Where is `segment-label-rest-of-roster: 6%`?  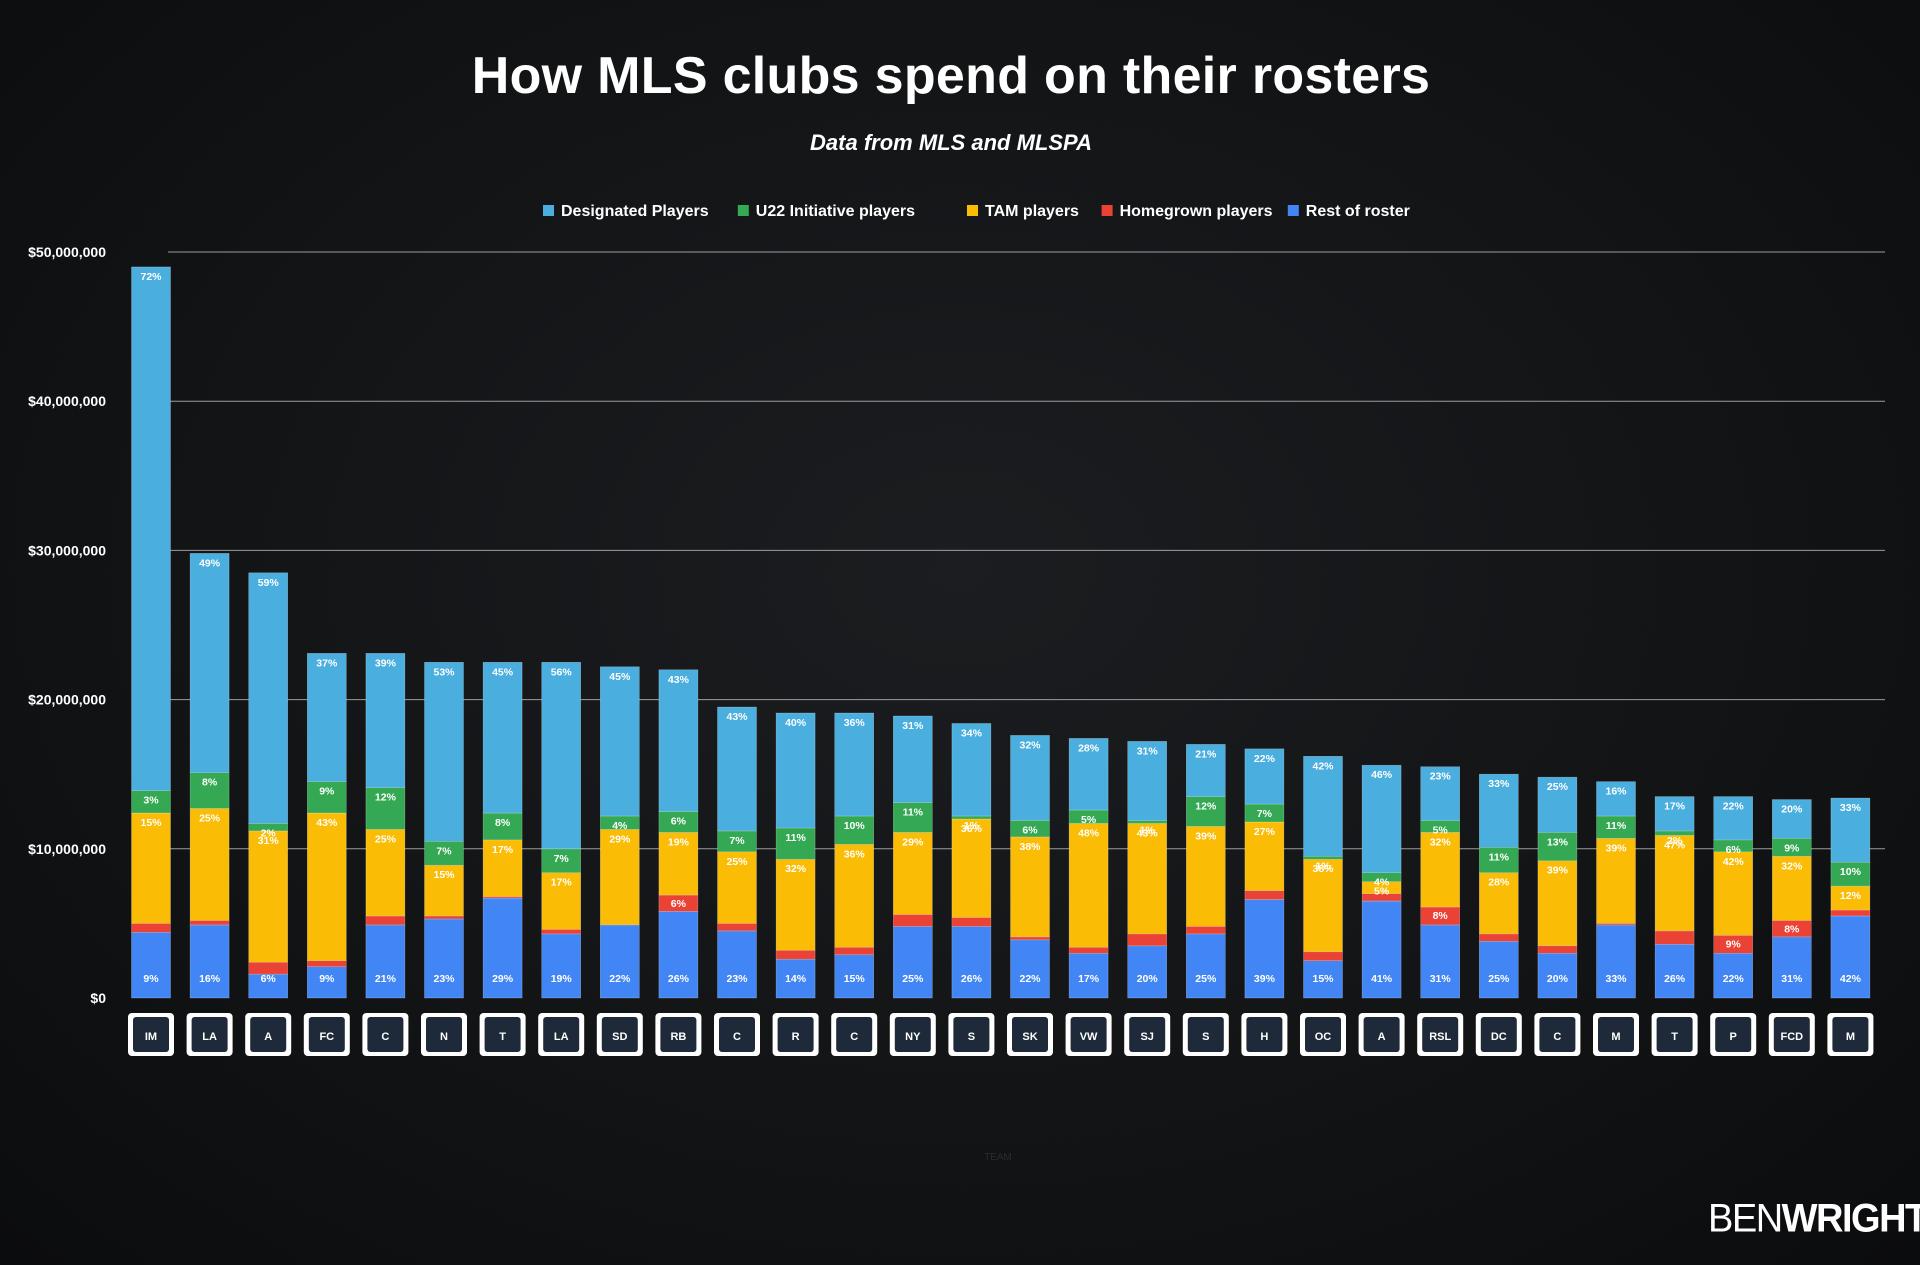 segment-label-rest-of-roster: 6% is located at coordinates (269, 979).